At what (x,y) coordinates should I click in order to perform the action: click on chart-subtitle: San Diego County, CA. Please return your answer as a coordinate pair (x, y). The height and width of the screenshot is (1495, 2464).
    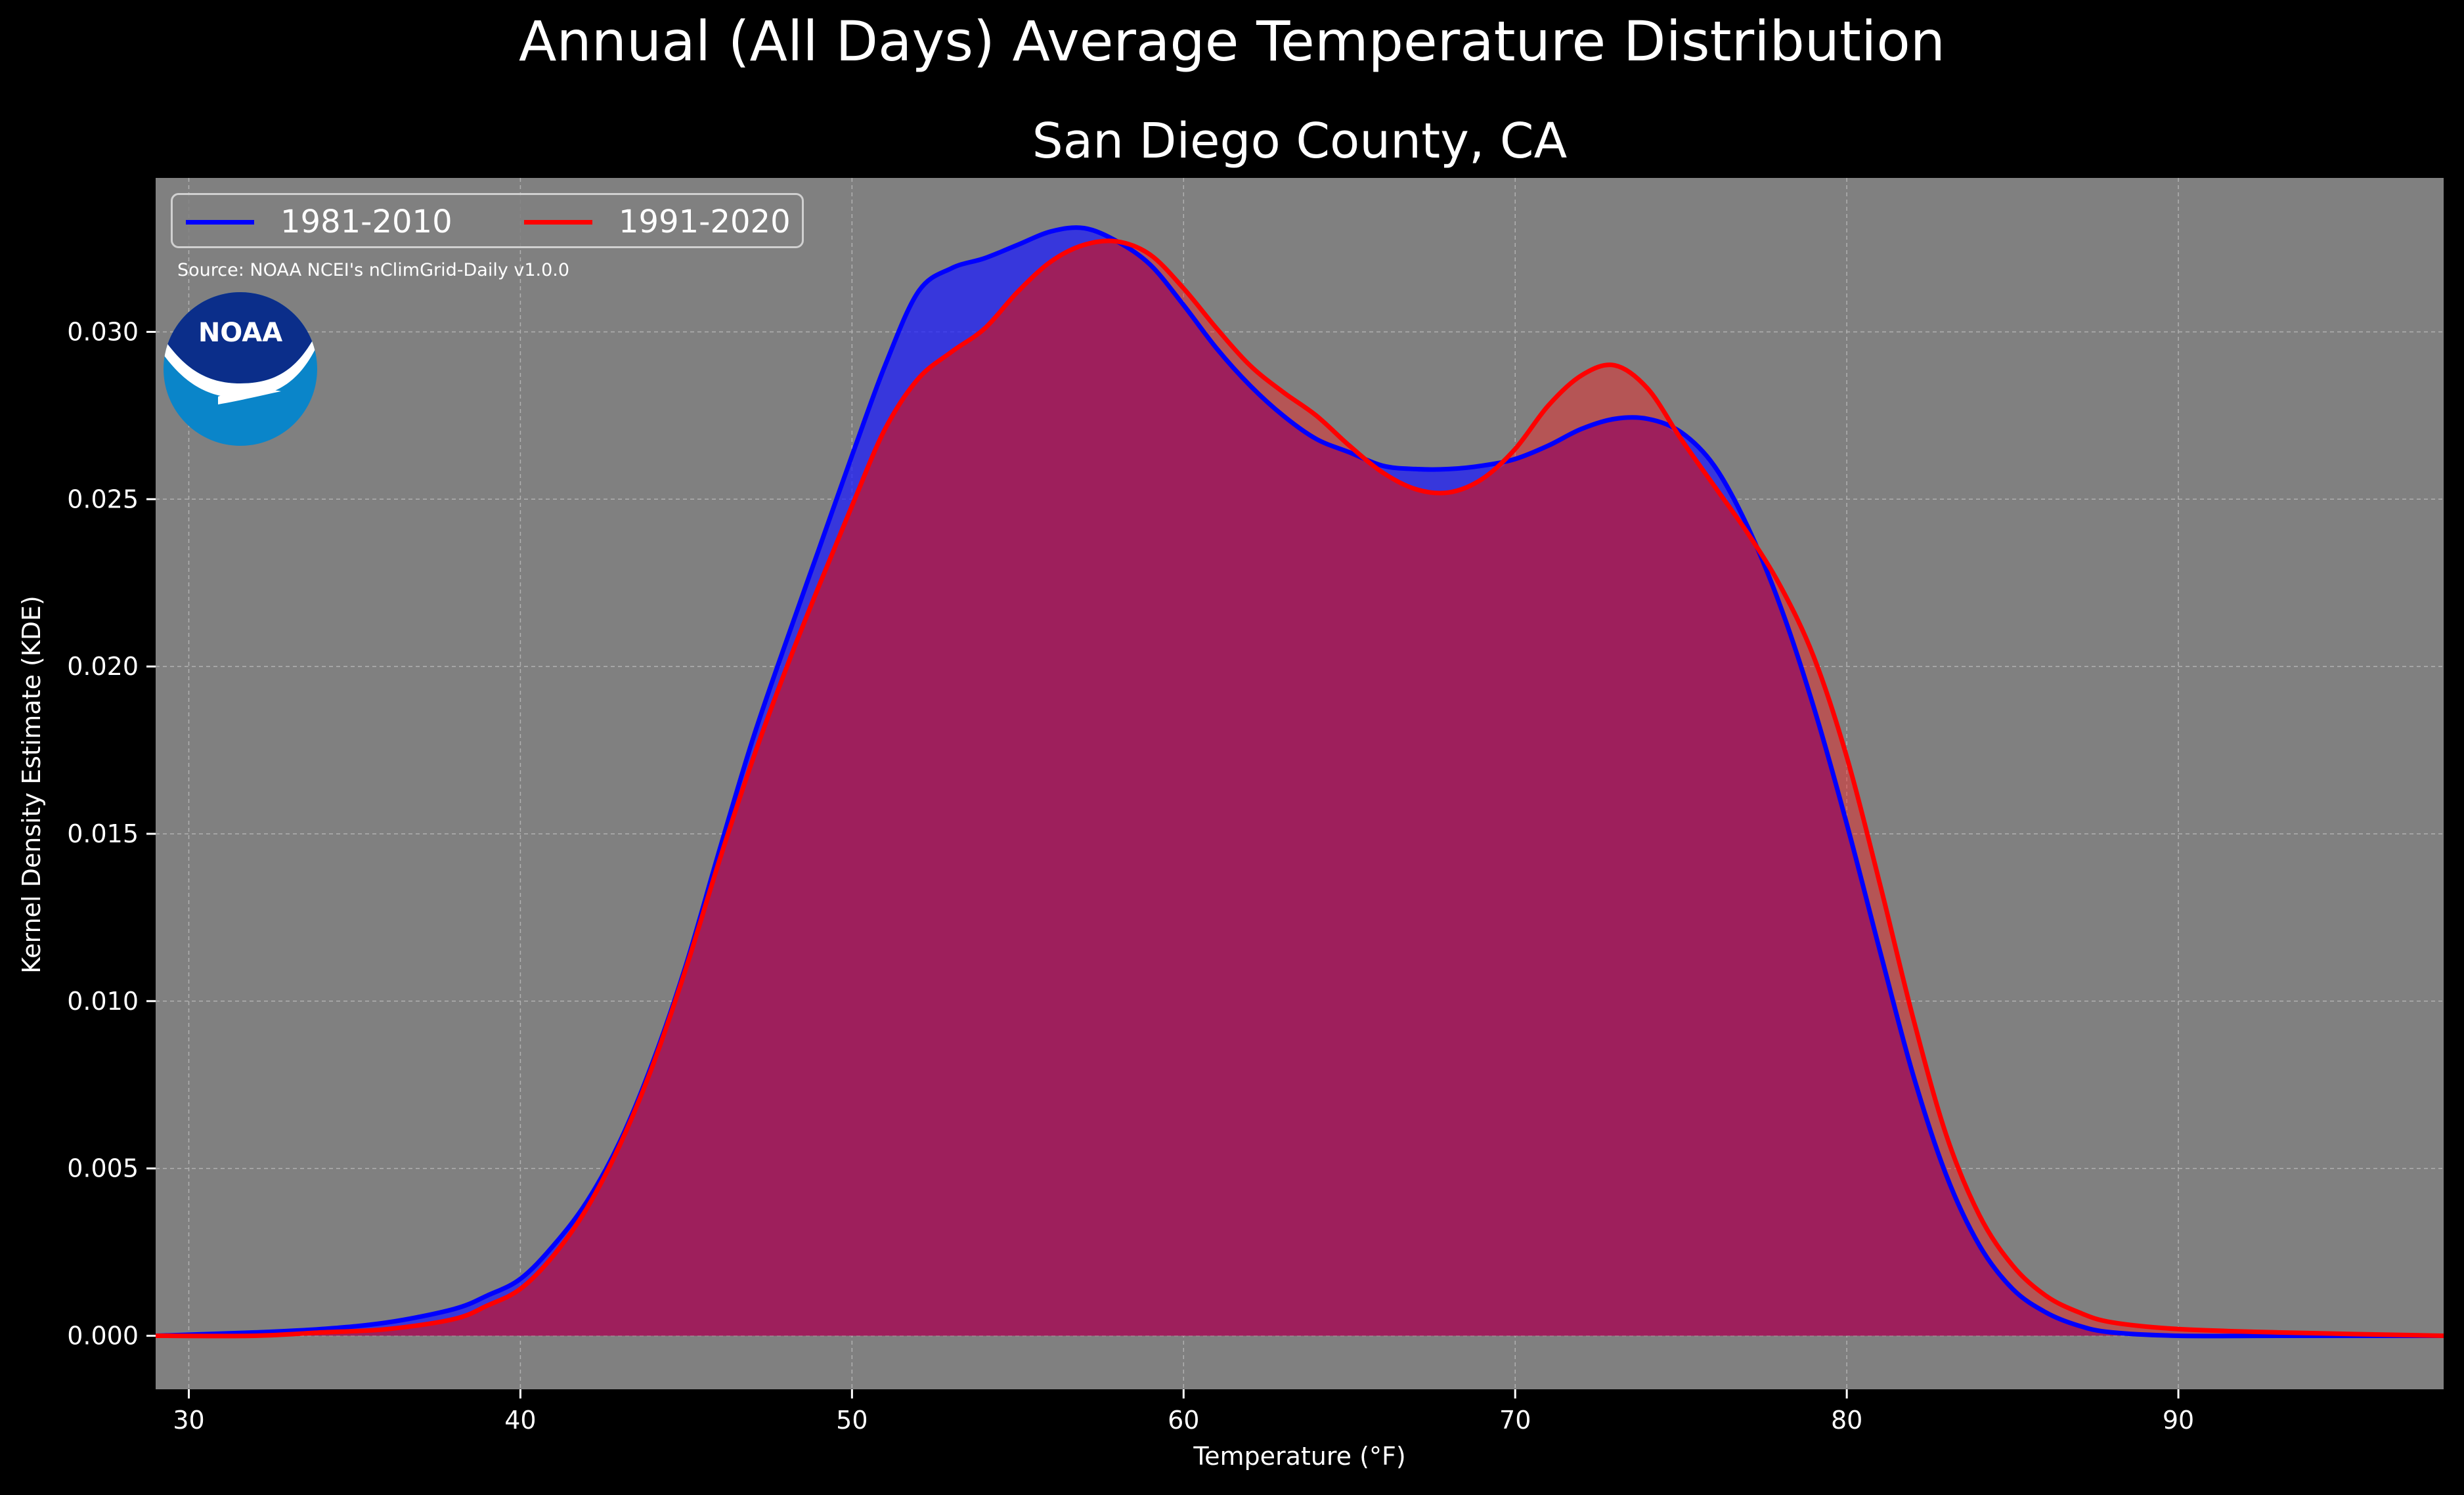
    Looking at the image, I should click on (1300, 141).